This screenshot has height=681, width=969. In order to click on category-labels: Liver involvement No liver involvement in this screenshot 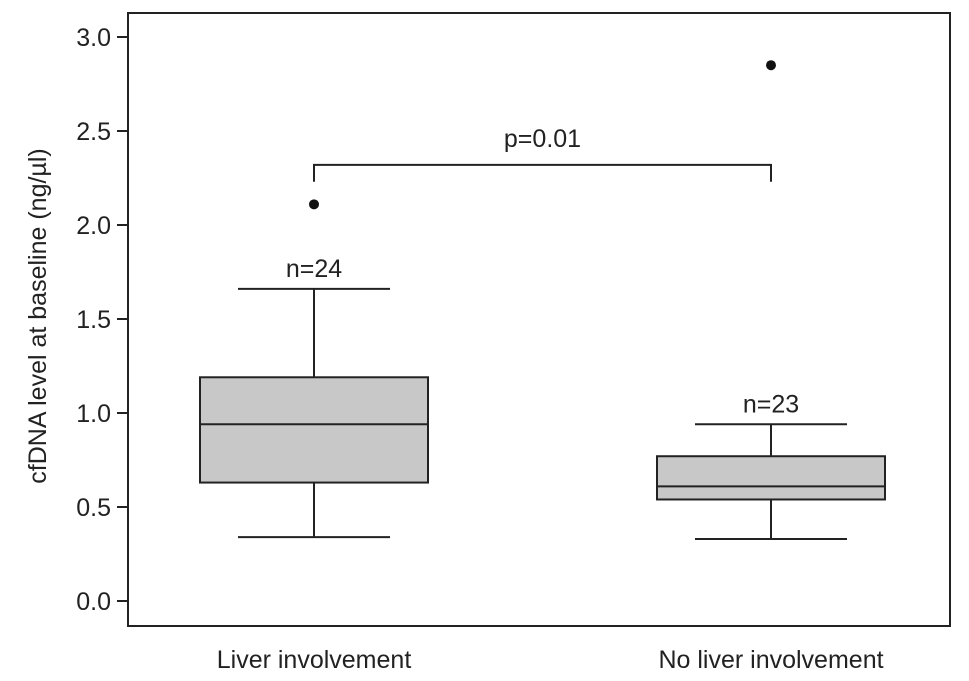, I will do `click(550, 660)`.